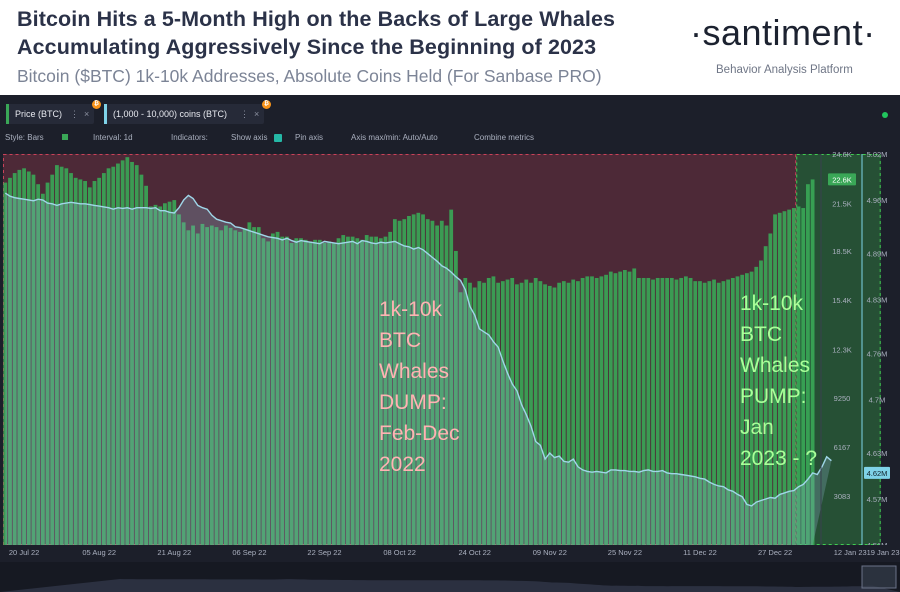 The width and height of the screenshot is (900, 592). I want to click on interval-dropdown: Interval: 1d, so click(113, 137).